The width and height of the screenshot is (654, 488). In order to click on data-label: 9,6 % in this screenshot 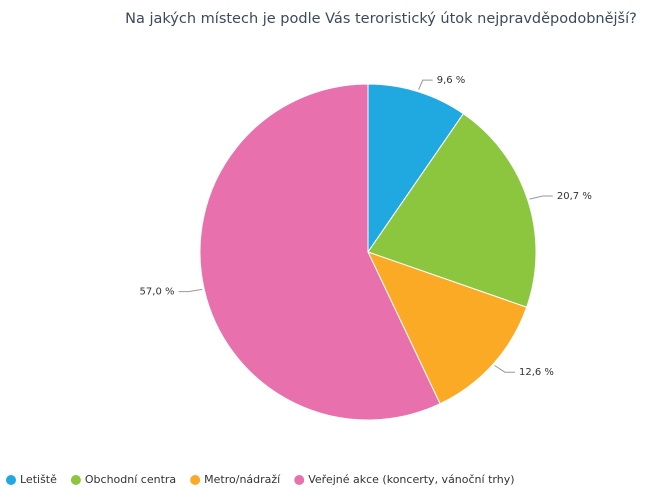, I will do `click(451, 80)`.